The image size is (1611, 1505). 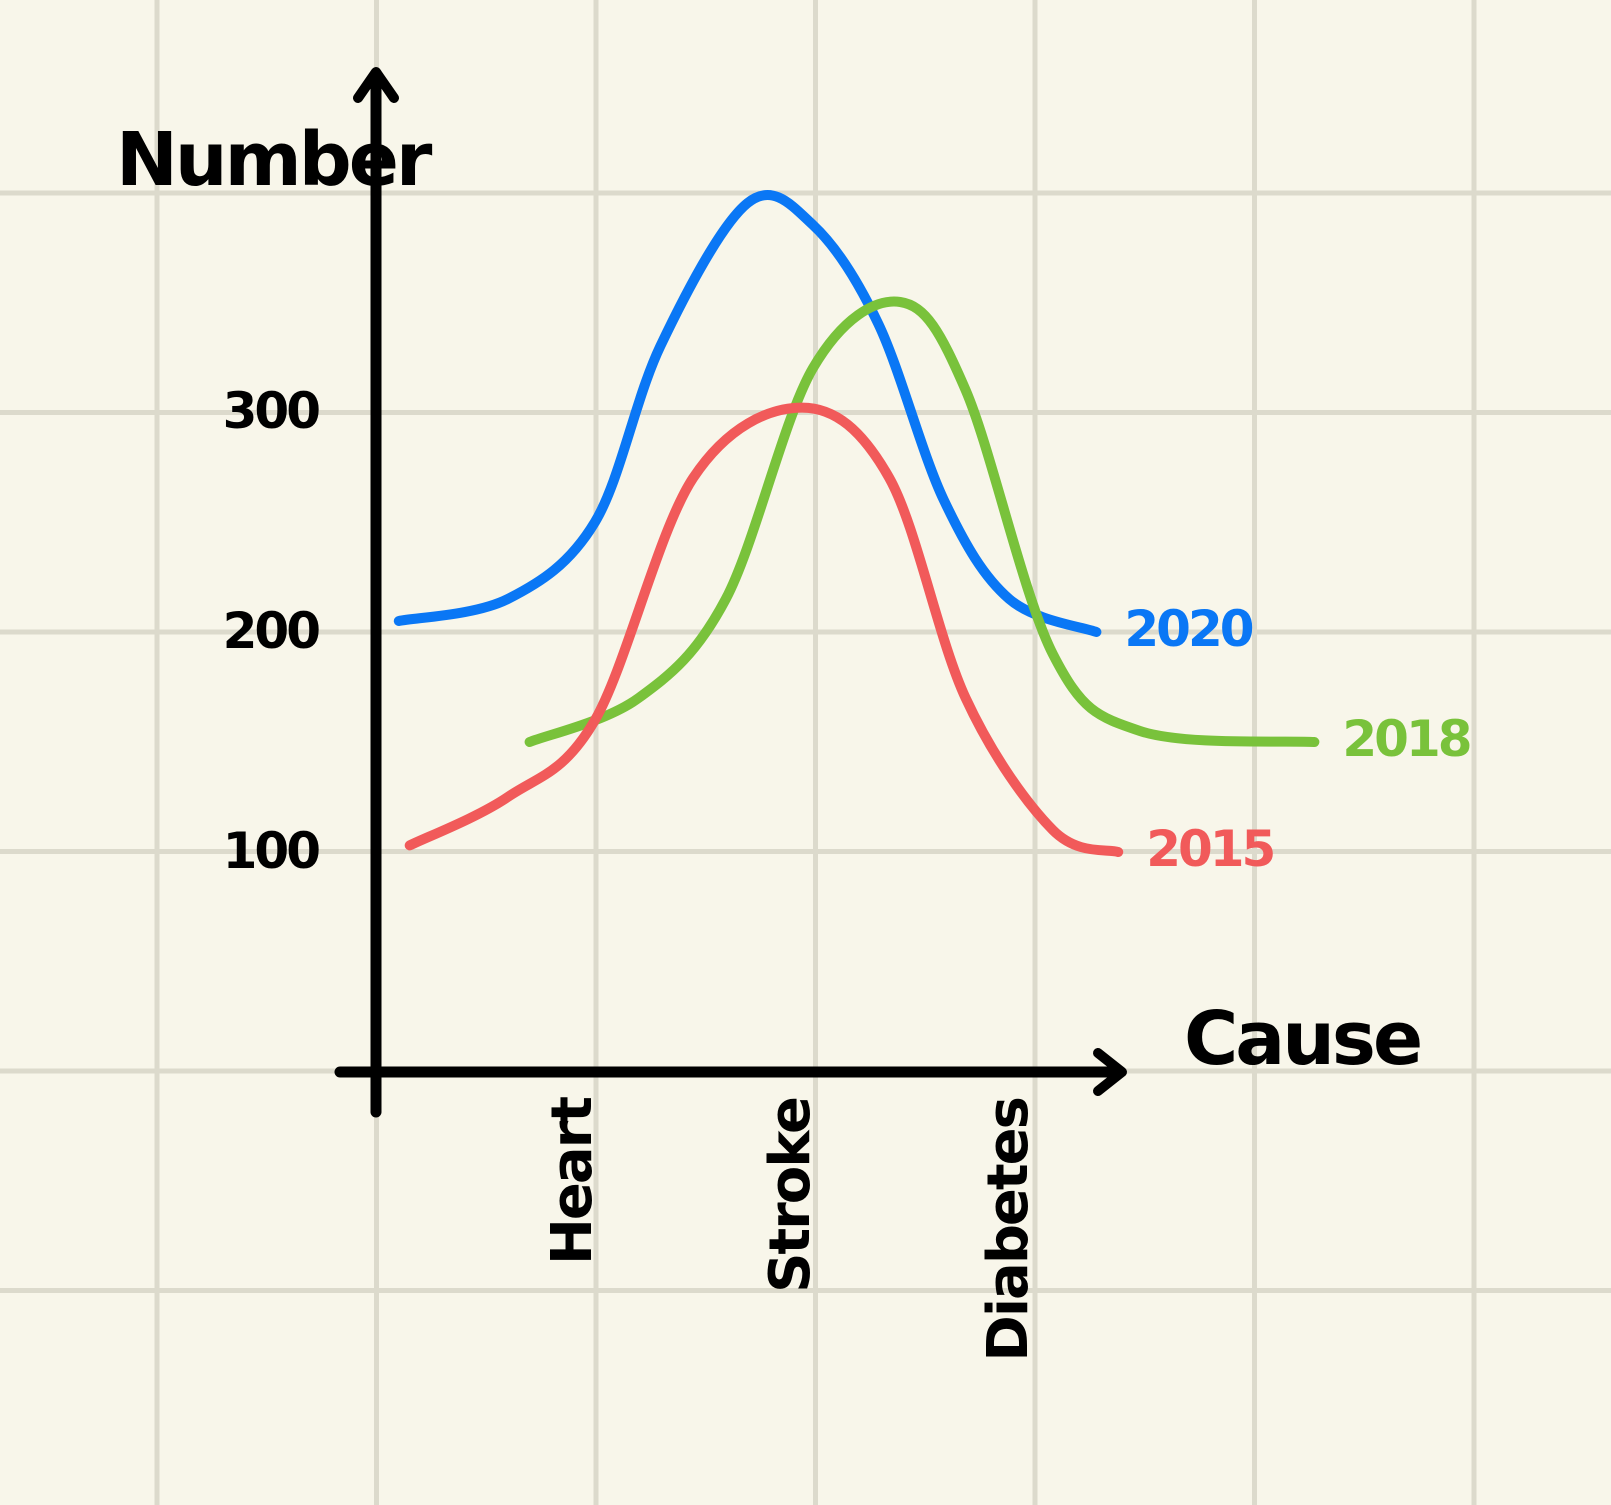 What do you see at coordinates (747, 413) in the screenshot?
I see `series-line-2020` at bounding box center [747, 413].